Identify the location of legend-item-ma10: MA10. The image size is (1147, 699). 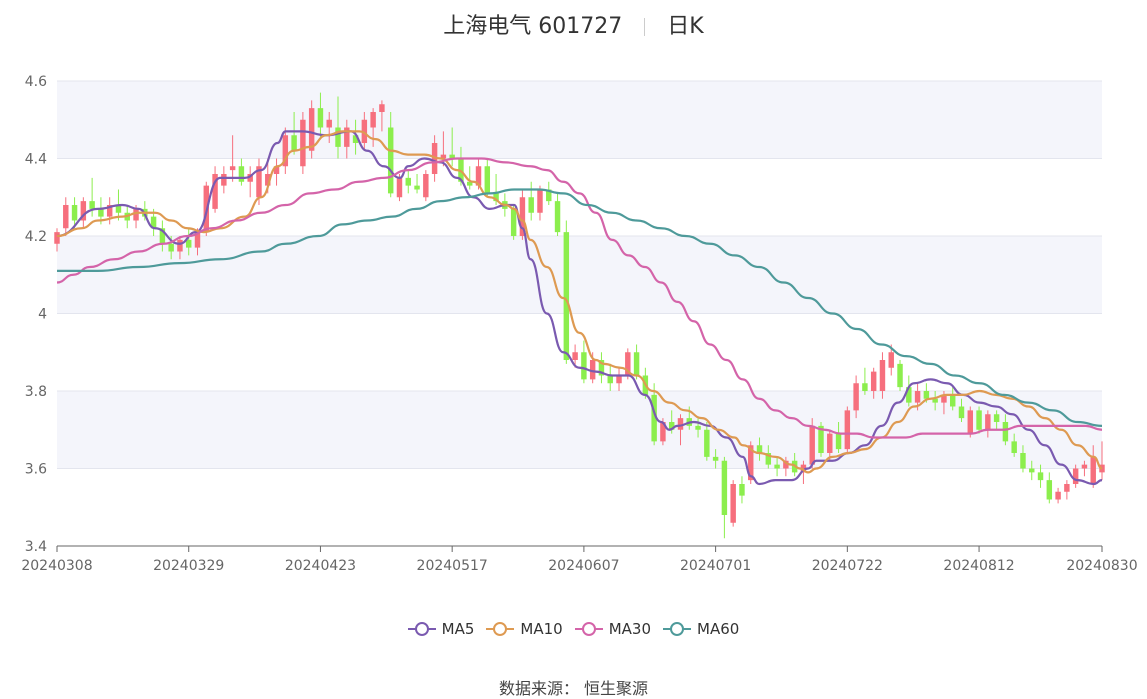
(524, 629).